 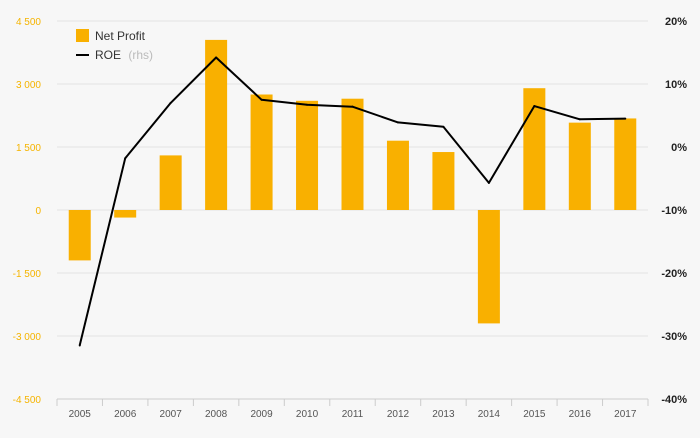 What do you see at coordinates (676, 22) in the screenshot?
I see `y-right-tick-label: 20%` at bounding box center [676, 22].